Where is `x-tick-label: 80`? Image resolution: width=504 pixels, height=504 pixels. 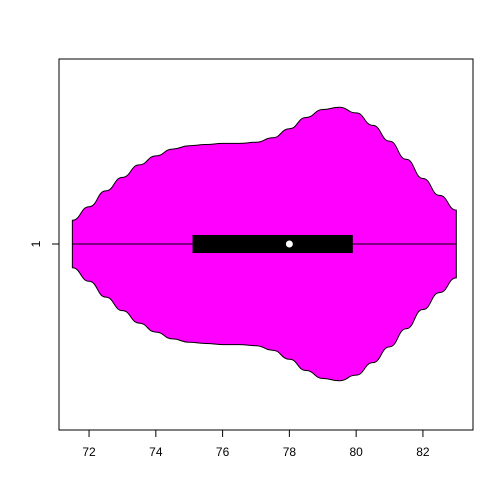
x-tick-label: 80 is located at coordinates (356, 452).